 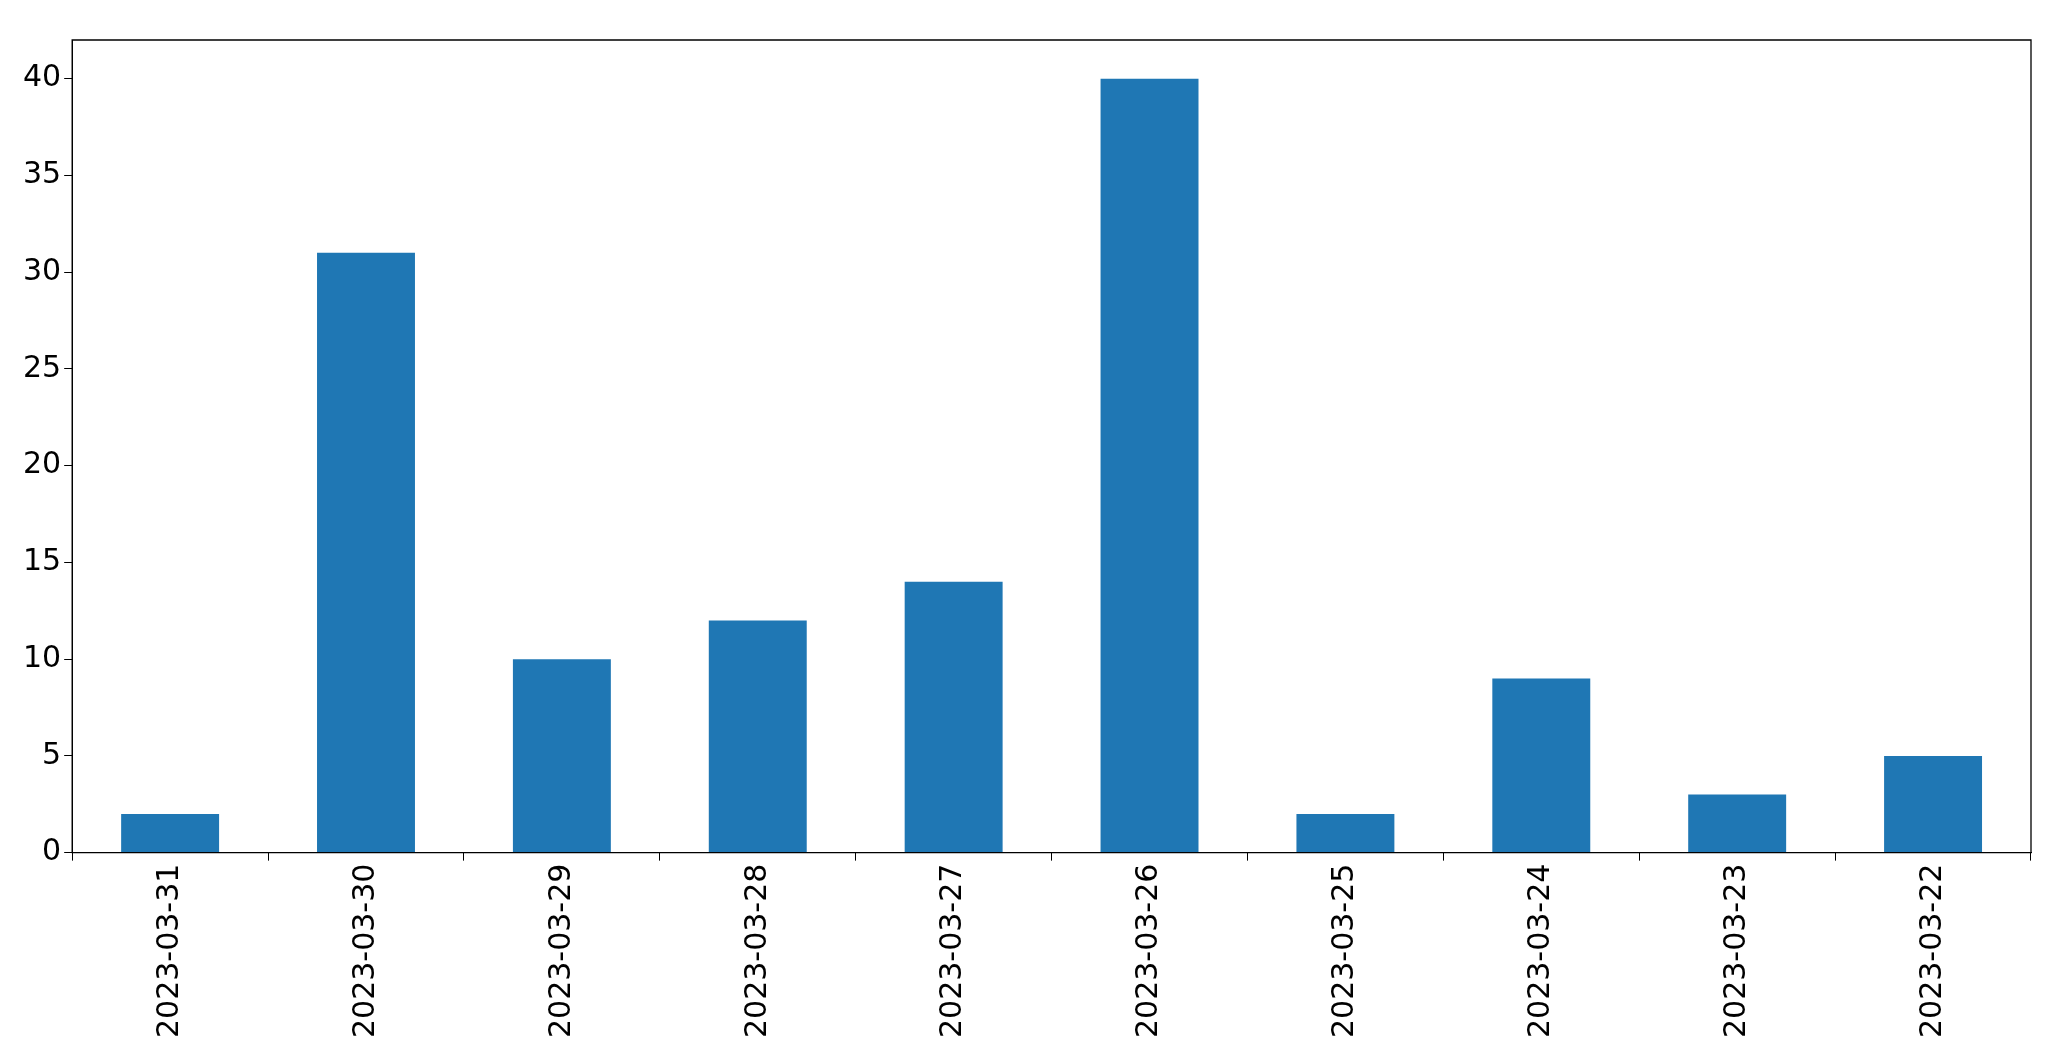 I want to click on x-tick-label: 2023-03-31, so click(x=167, y=951).